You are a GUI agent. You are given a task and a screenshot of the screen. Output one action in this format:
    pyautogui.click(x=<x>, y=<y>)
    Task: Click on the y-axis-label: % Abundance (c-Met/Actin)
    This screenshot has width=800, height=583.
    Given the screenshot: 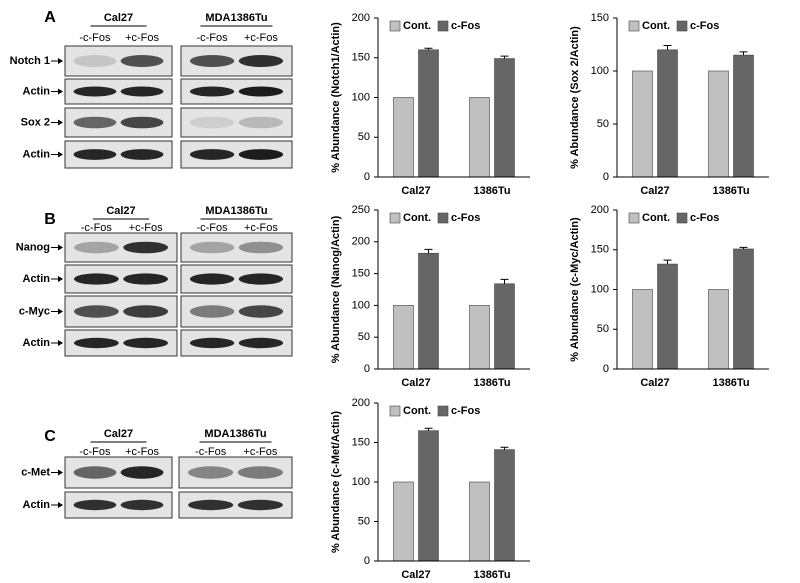 What is the action you would take?
    pyautogui.click(x=336, y=482)
    